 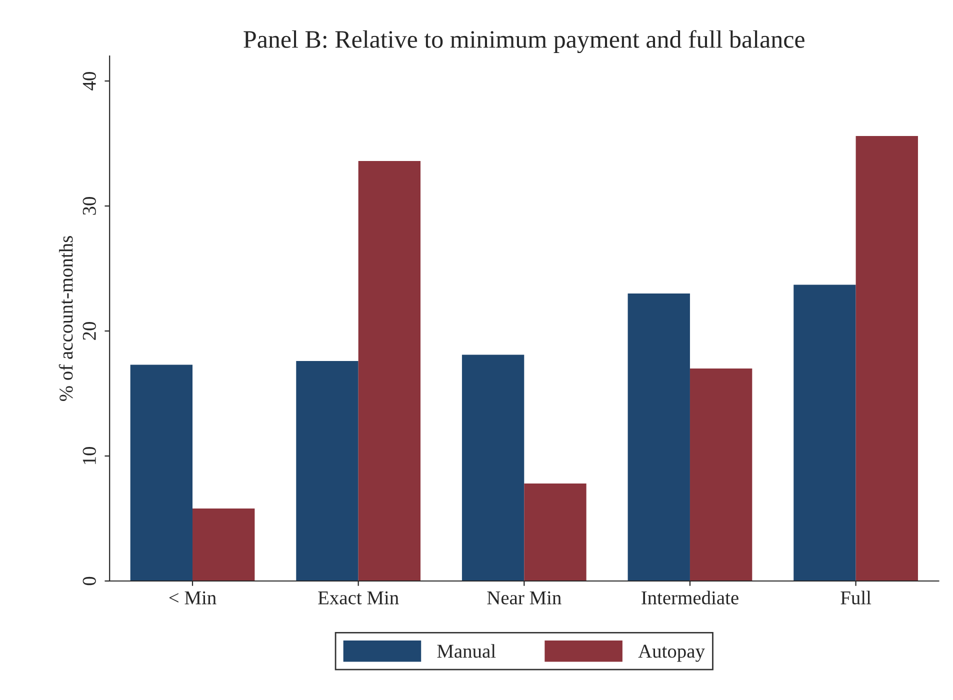 What do you see at coordinates (192, 597) in the screenshot?
I see `x-tick-label: < Min` at bounding box center [192, 597].